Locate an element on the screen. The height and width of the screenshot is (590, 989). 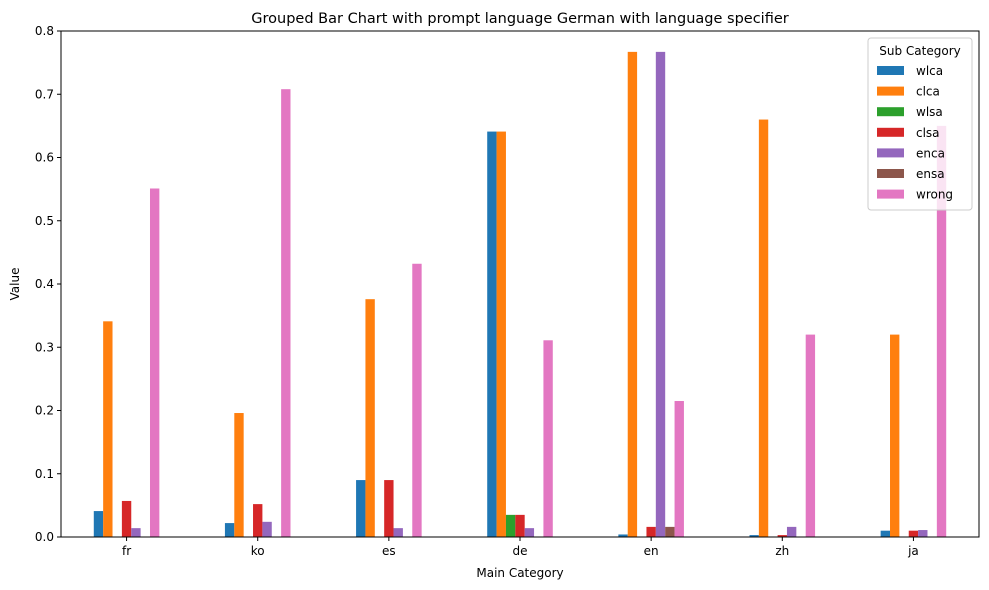
legend-swatch-enca is located at coordinates (890, 153).